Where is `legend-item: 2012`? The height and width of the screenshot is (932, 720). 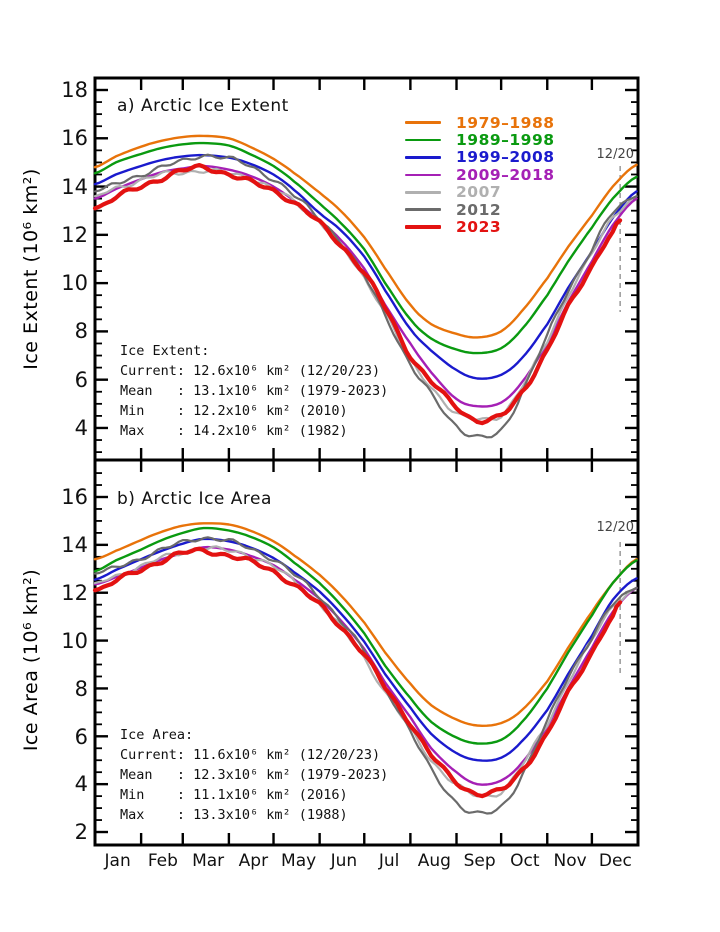
legend-item: 2012 is located at coordinates (480, 209).